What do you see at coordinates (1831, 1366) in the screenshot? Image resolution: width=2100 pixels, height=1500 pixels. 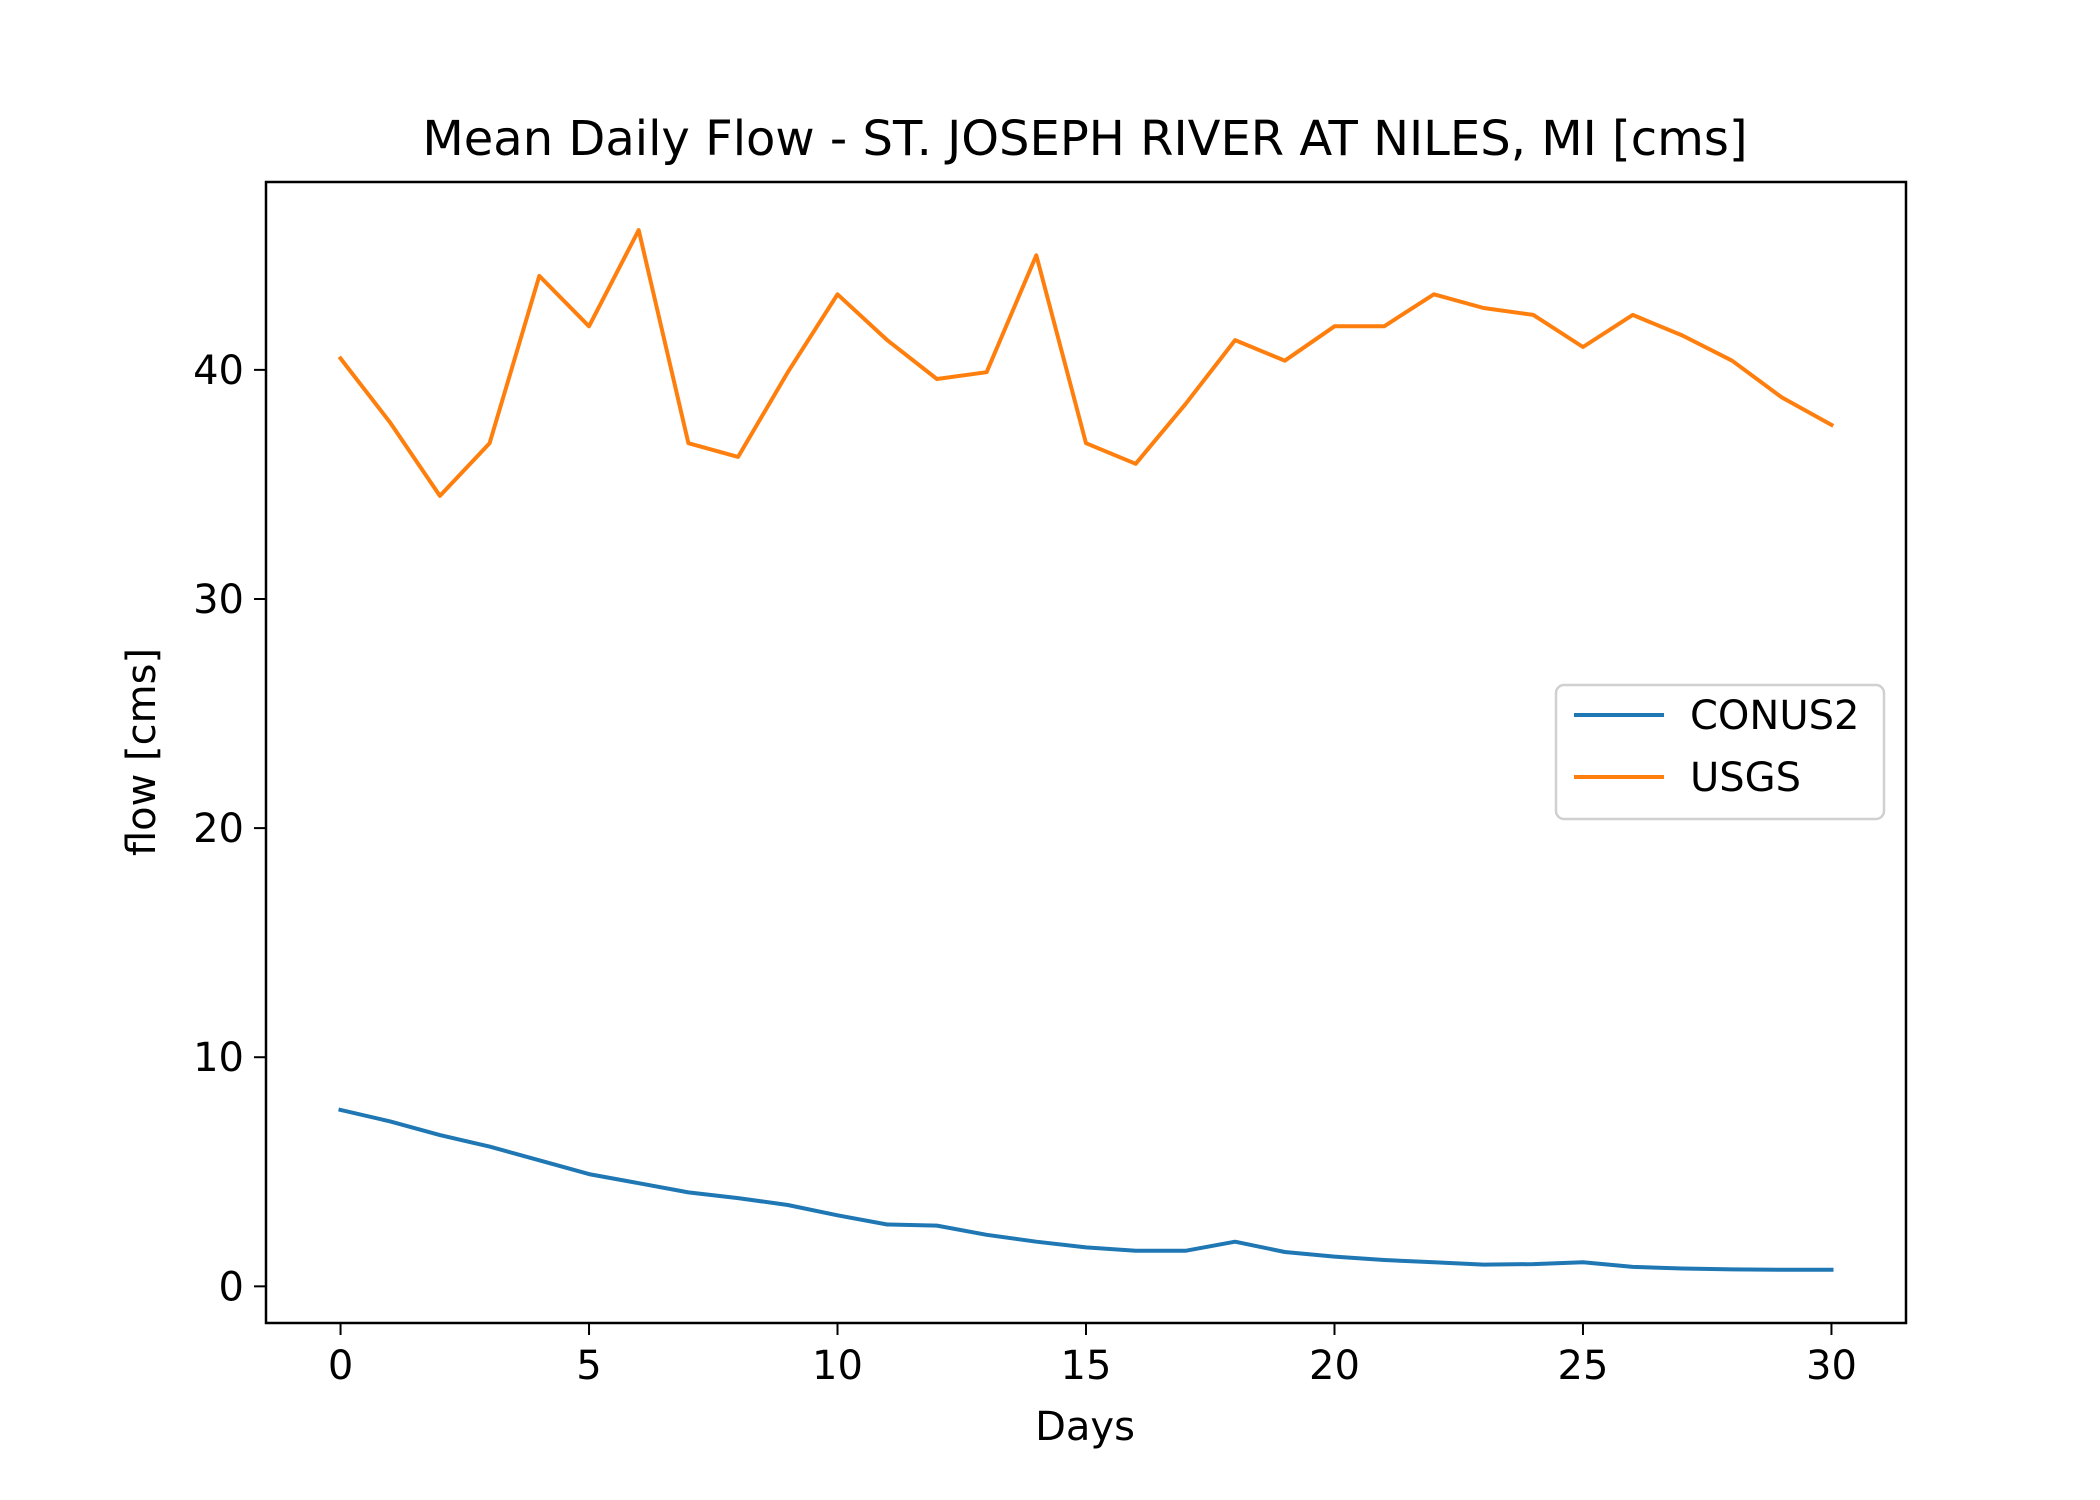 I see `x-tick-label: 30` at bounding box center [1831, 1366].